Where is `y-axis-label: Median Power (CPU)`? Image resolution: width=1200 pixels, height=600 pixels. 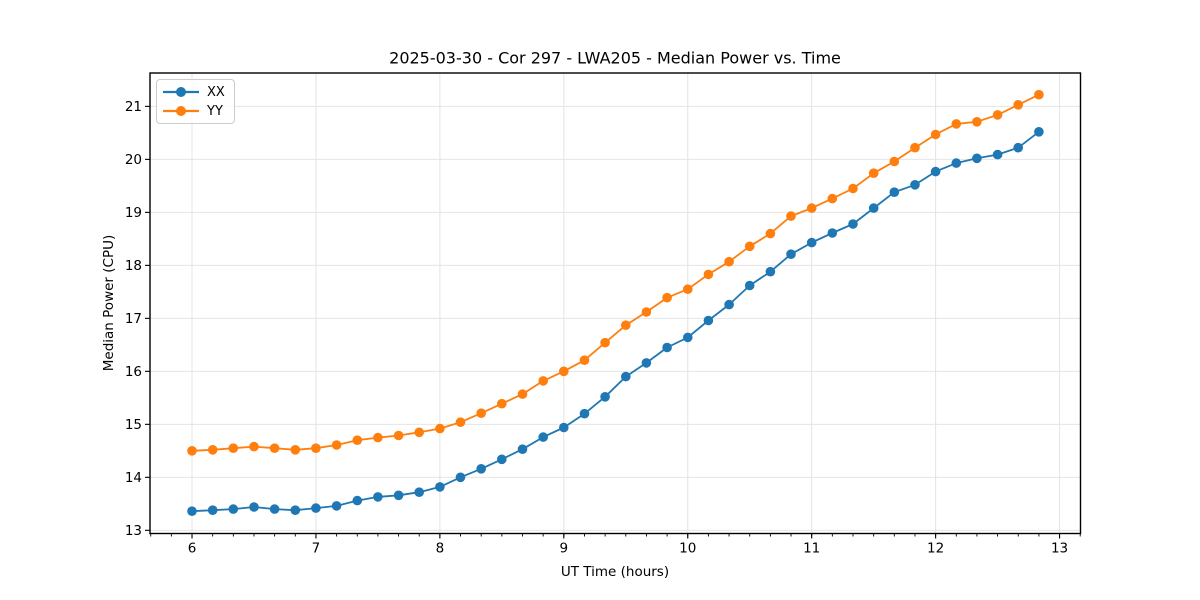 y-axis-label: Median Power (CPU) is located at coordinates (109, 303).